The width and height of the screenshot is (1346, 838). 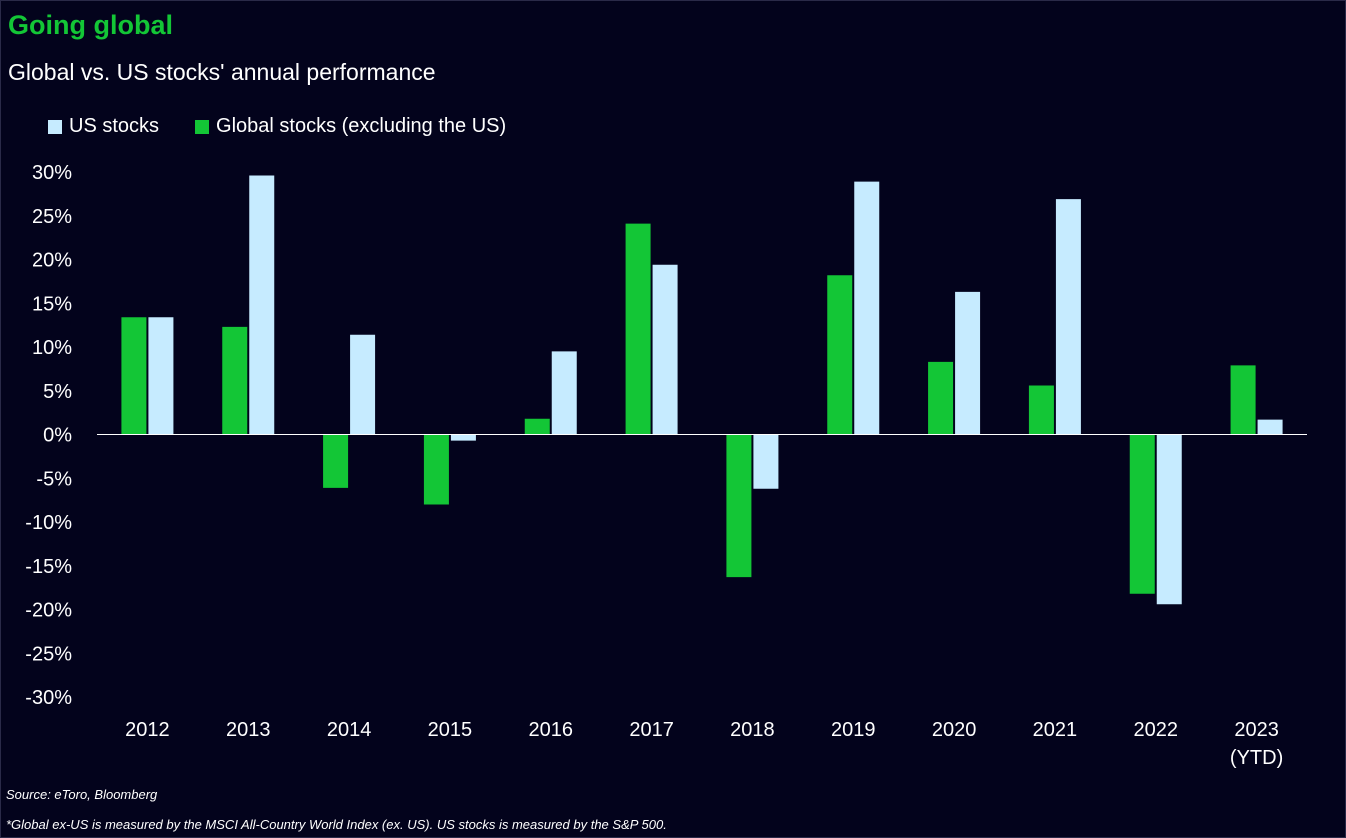 I want to click on x-tick-label: 2016, so click(x=551, y=730).